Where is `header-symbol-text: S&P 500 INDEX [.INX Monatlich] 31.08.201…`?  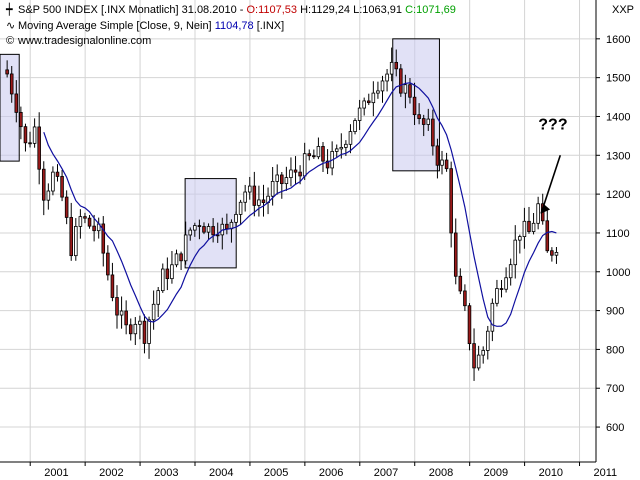
header-symbol-text: S&P 500 INDEX [.INX Monatlich] 31.08.201… is located at coordinates (132, 10).